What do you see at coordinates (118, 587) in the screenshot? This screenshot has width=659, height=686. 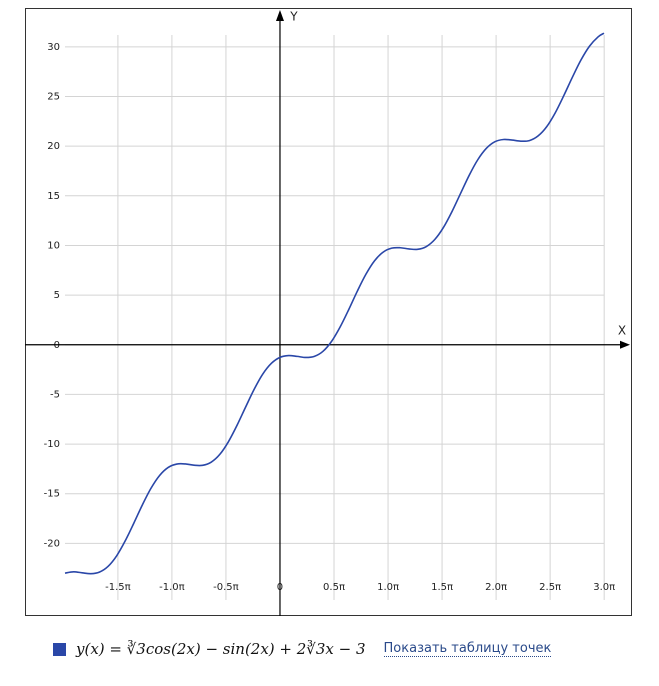 I see `x-tick-label: -1.5π` at bounding box center [118, 587].